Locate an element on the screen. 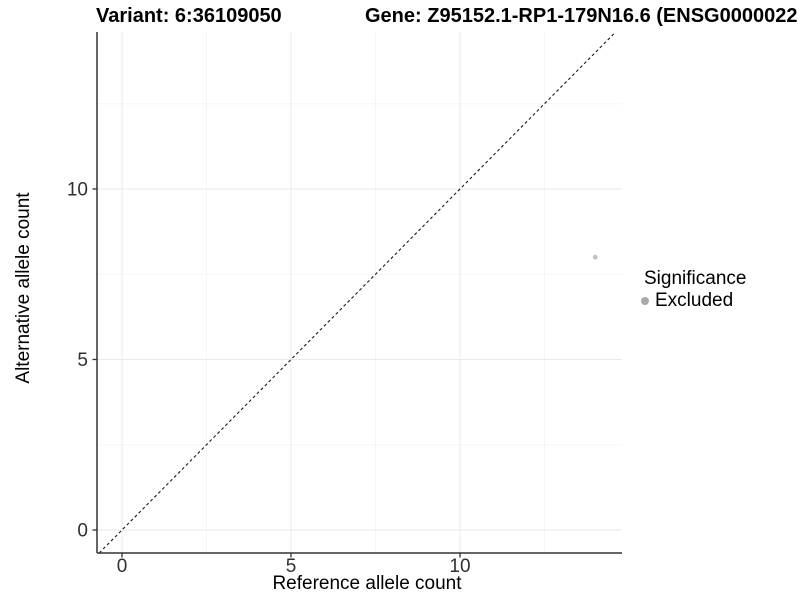 This screenshot has width=800, height=600. y-tick-label: 10 is located at coordinates (77, 190).